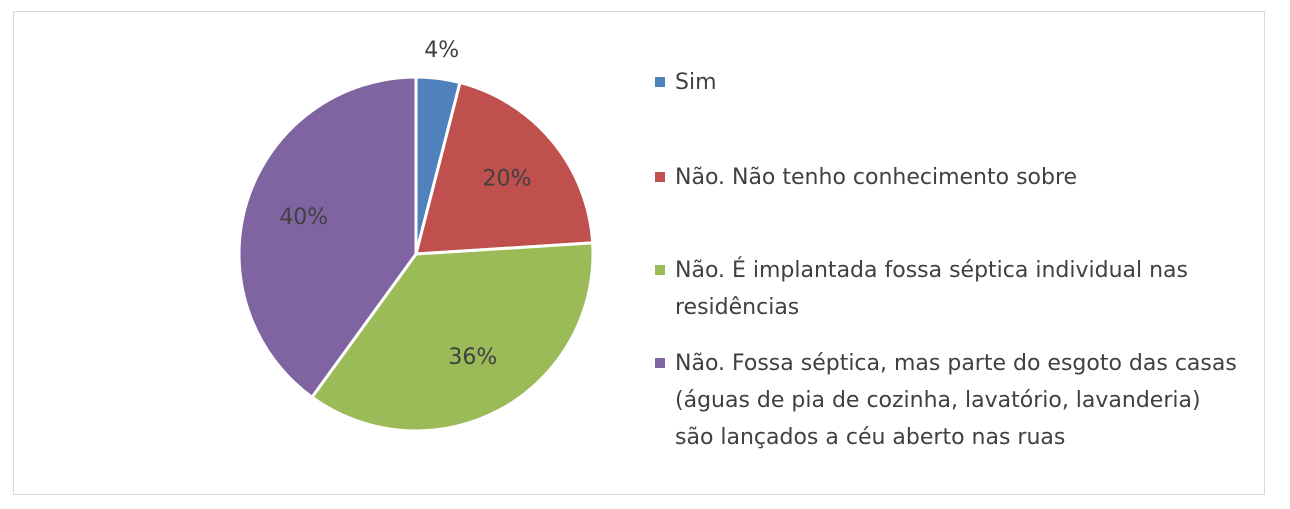 Image resolution: width=1290 pixels, height=509 pixels. Describe the element at coordinates (696, 82) in the screenshot. I see `legend-label: Sim` at that location.